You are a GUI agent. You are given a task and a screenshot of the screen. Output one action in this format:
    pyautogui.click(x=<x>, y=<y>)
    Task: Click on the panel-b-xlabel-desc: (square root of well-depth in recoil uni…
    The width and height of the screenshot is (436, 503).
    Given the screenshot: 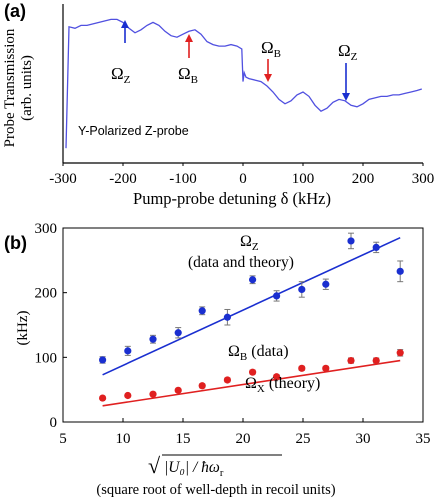 What is the action you would take?
    pyautogui.click(x=215, y=490)
    